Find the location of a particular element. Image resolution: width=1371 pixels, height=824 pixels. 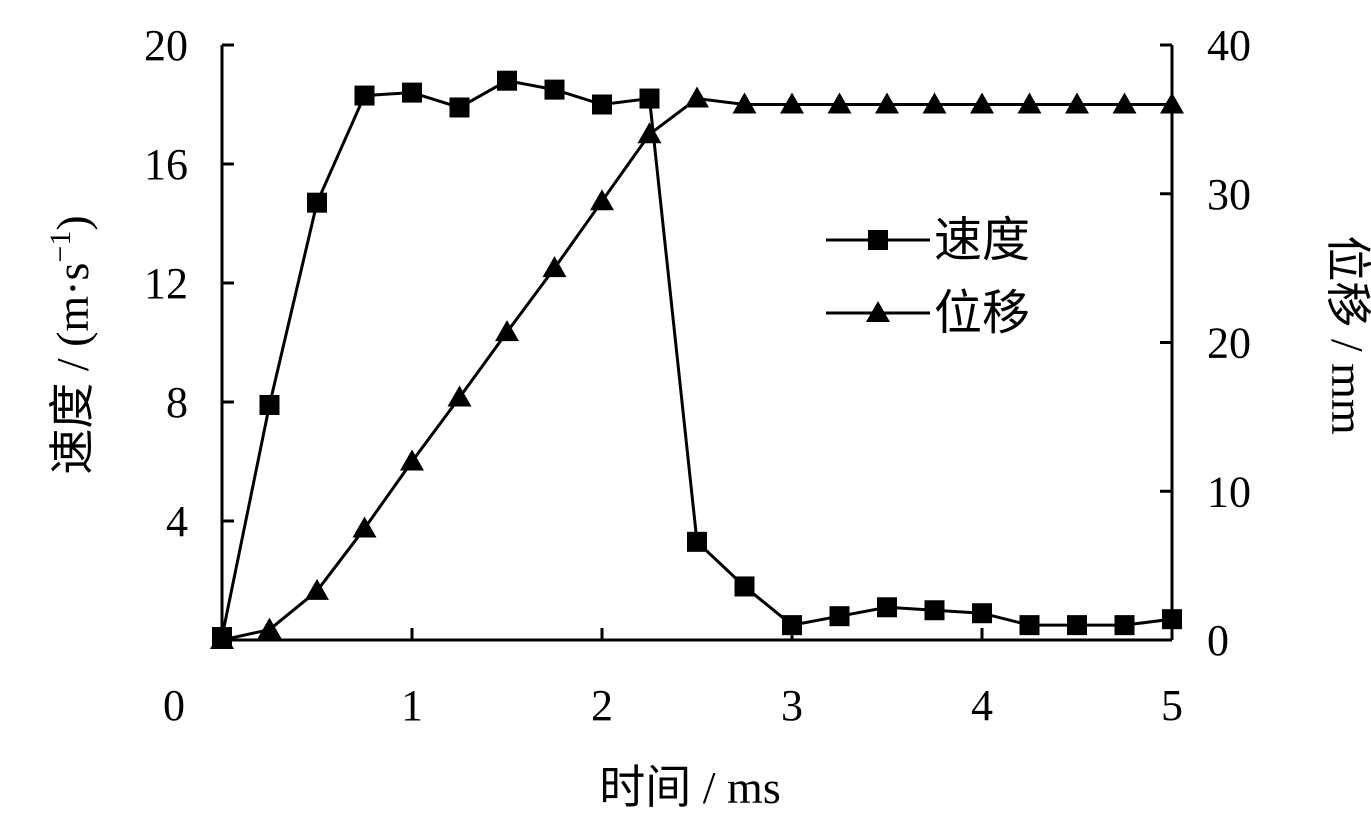

y-right-axis-title: 位移 / mm is located at coordinates (1346, 335).